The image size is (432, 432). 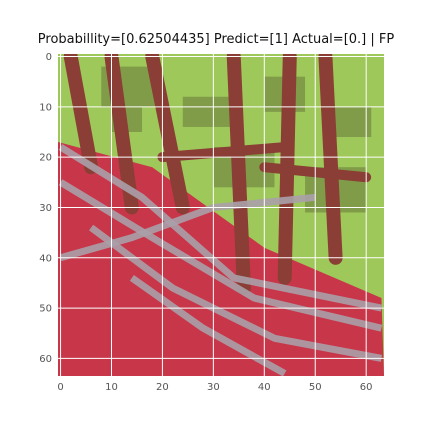 What do you see at coordinates (264, 387) in the screenshot?
I see `x-tick-label: 40` at bounding box center [264, 387].